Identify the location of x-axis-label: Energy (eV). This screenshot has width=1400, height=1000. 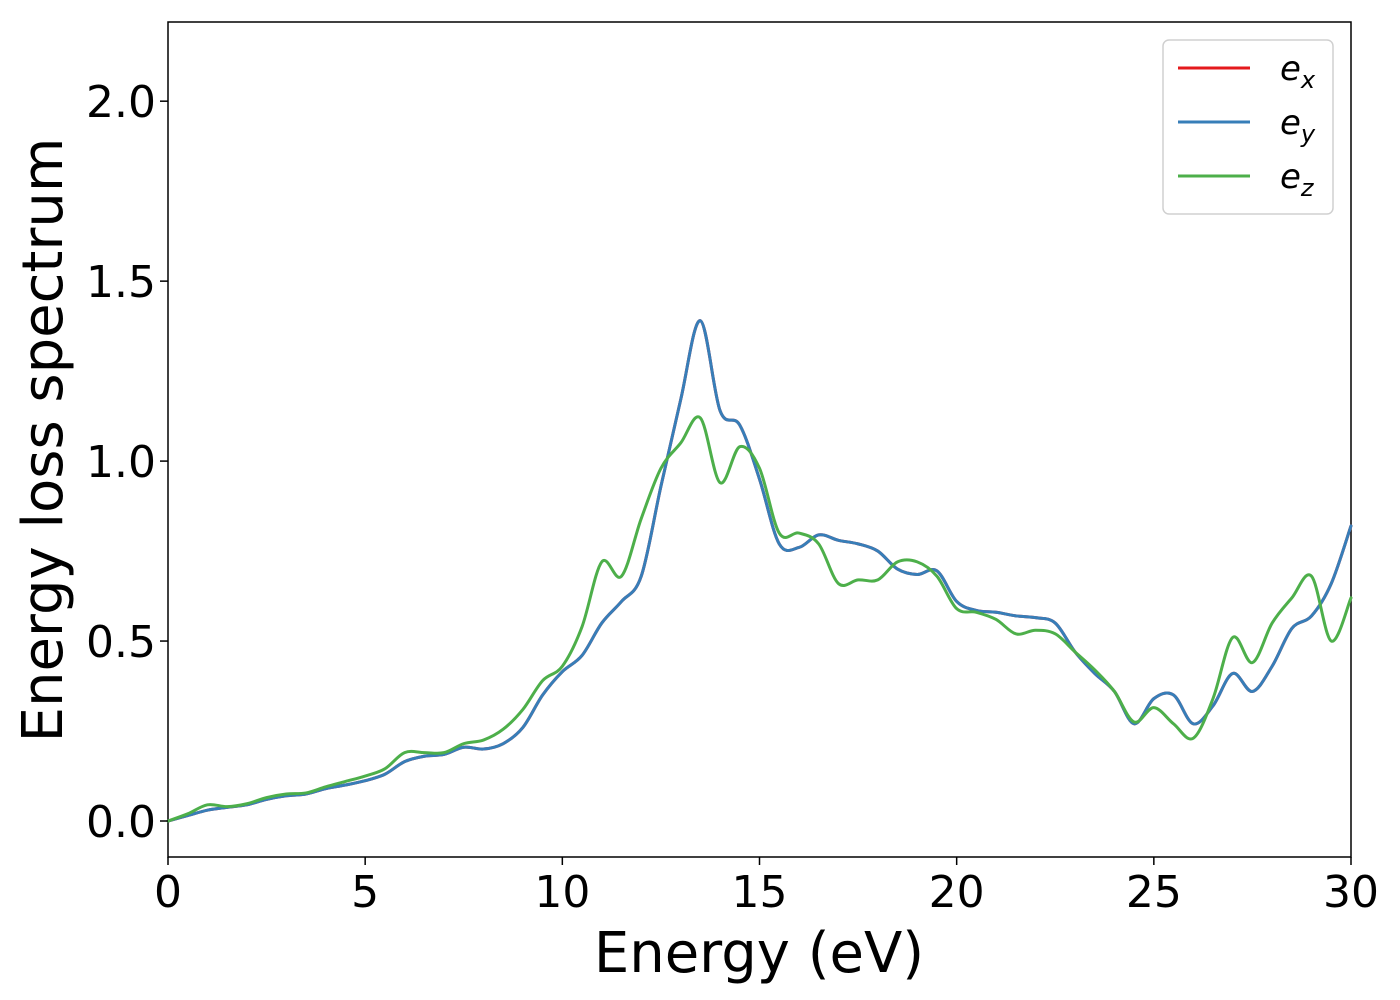
(759, 953).